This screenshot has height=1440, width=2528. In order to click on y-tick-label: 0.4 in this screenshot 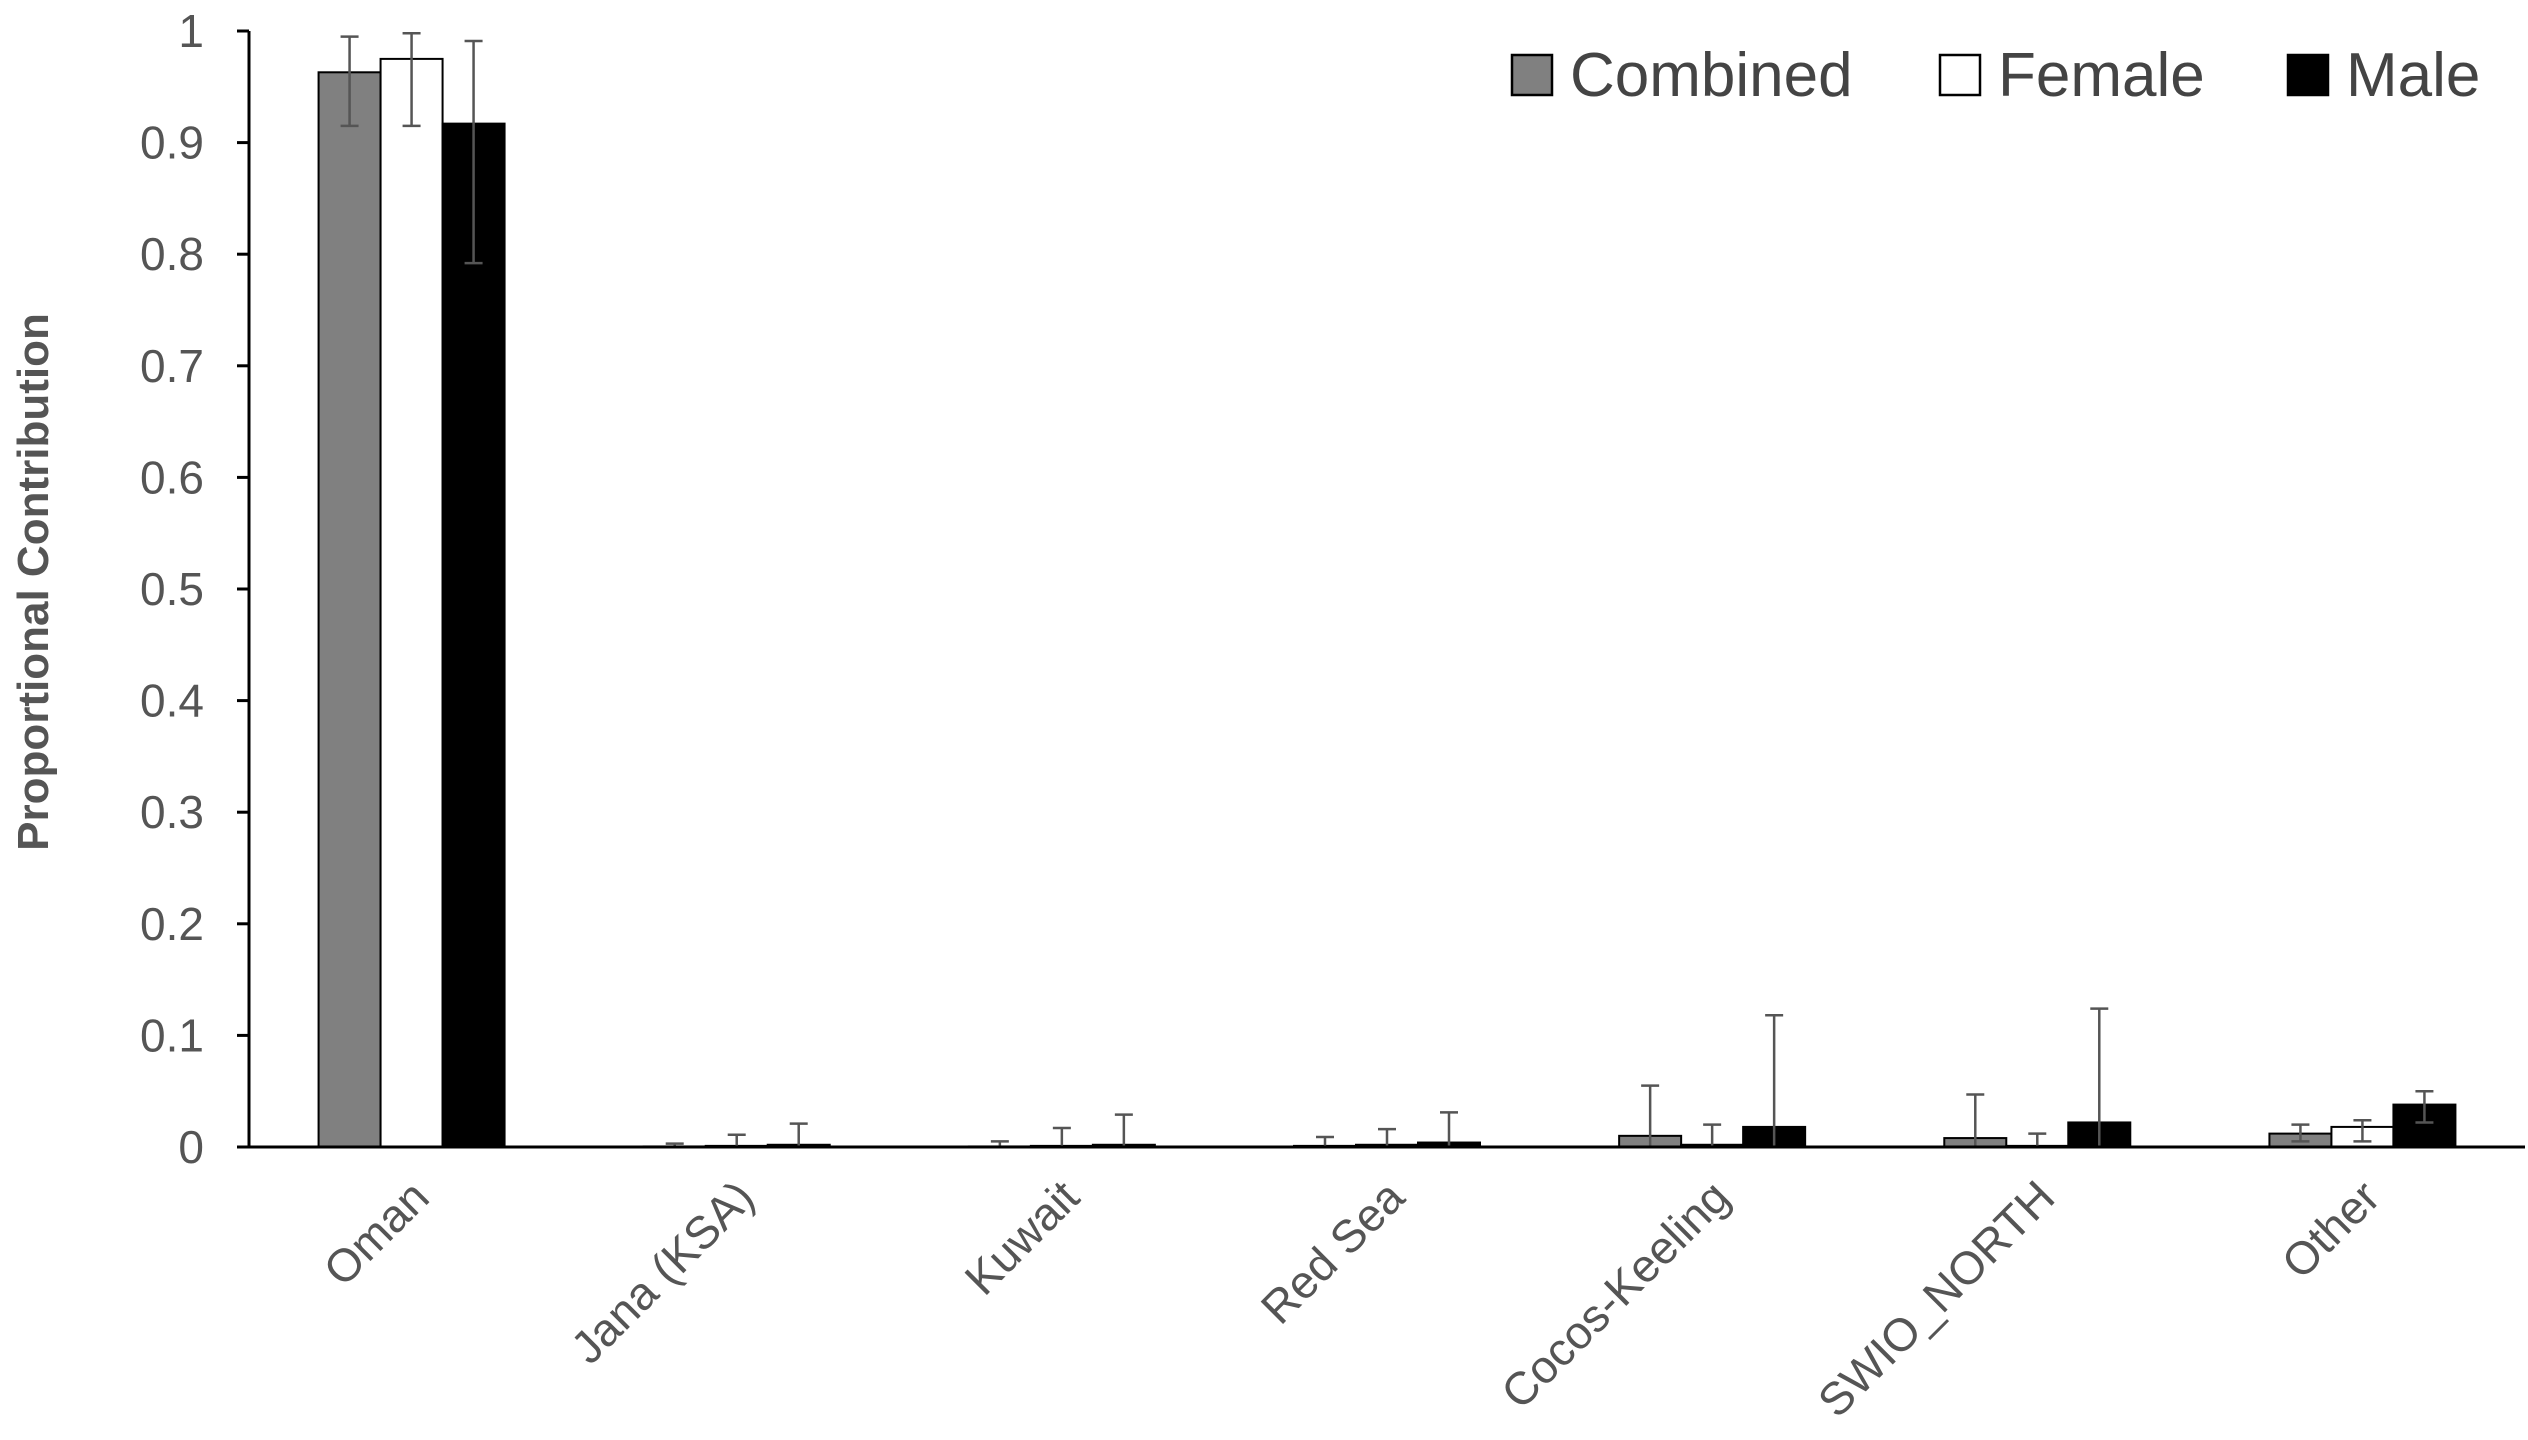, I will do `click(172, 701)`.